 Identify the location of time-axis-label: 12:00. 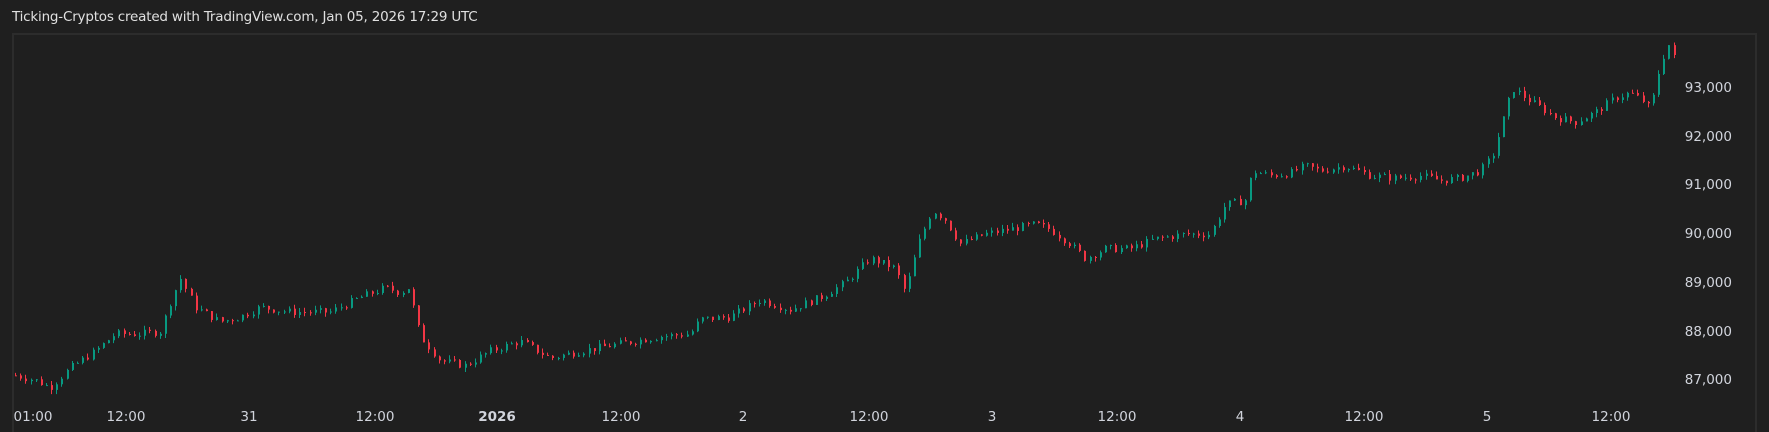
(1364, 417).